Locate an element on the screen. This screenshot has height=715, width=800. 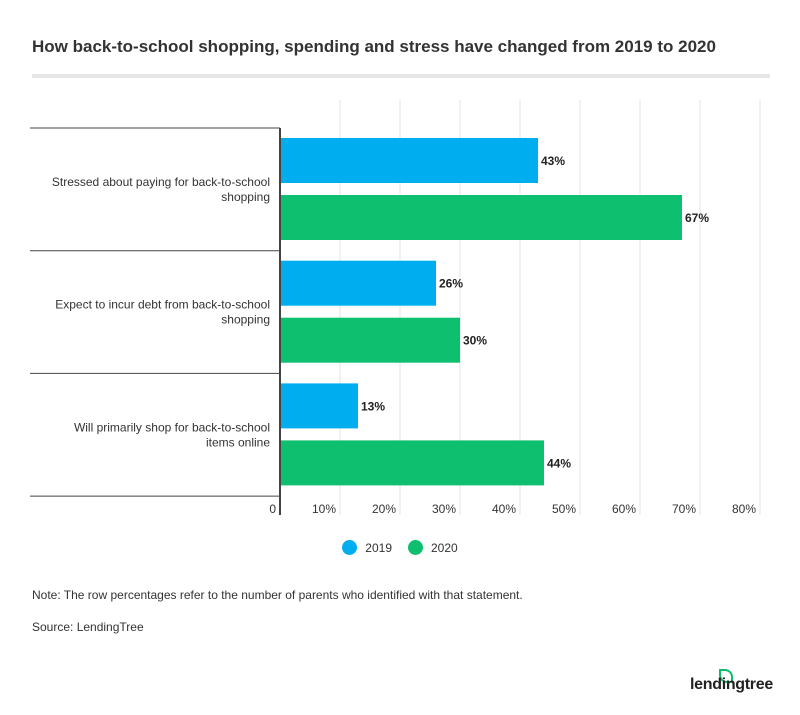
lendingtree-logo: lendingtree is located at coordinates (731, 684).